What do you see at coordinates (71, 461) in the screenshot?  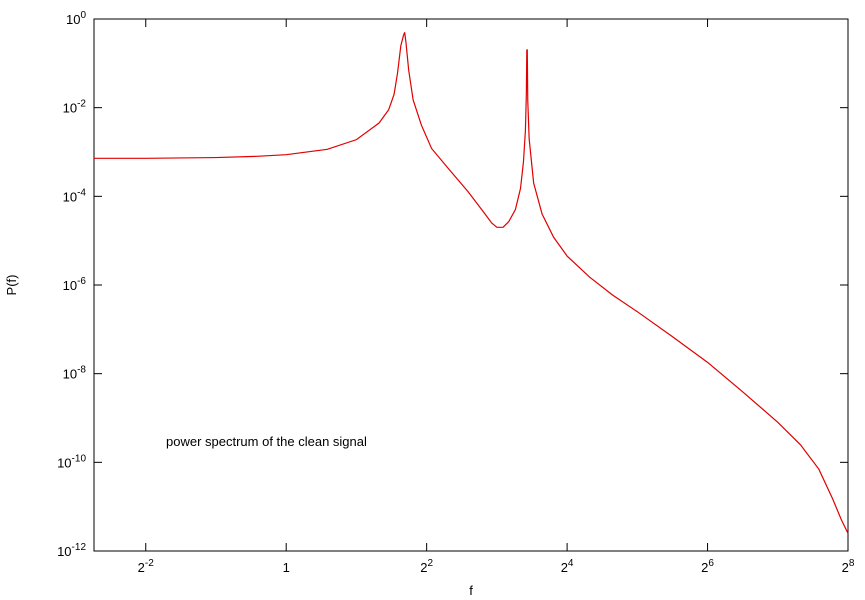 I see `y-tick-label: 10⁻¹⁰` at bounding box center [71, 461].